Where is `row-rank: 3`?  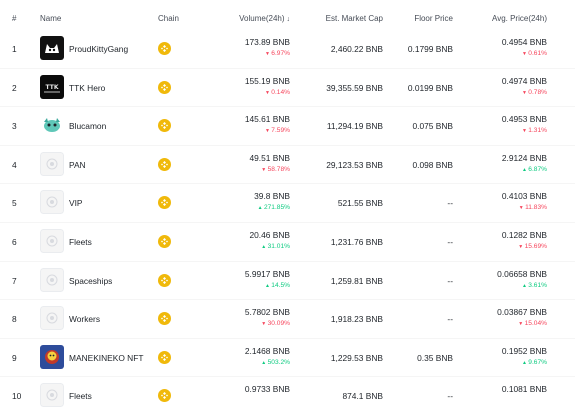 row-rank: 3 is located at coordinates (14, 126).